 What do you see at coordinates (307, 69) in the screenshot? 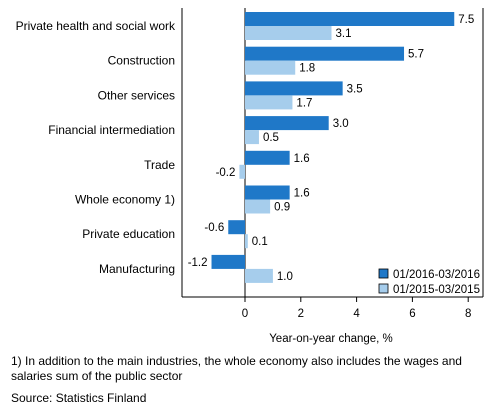
I see `data-label: 1.8` at bounding box center [307, 69].